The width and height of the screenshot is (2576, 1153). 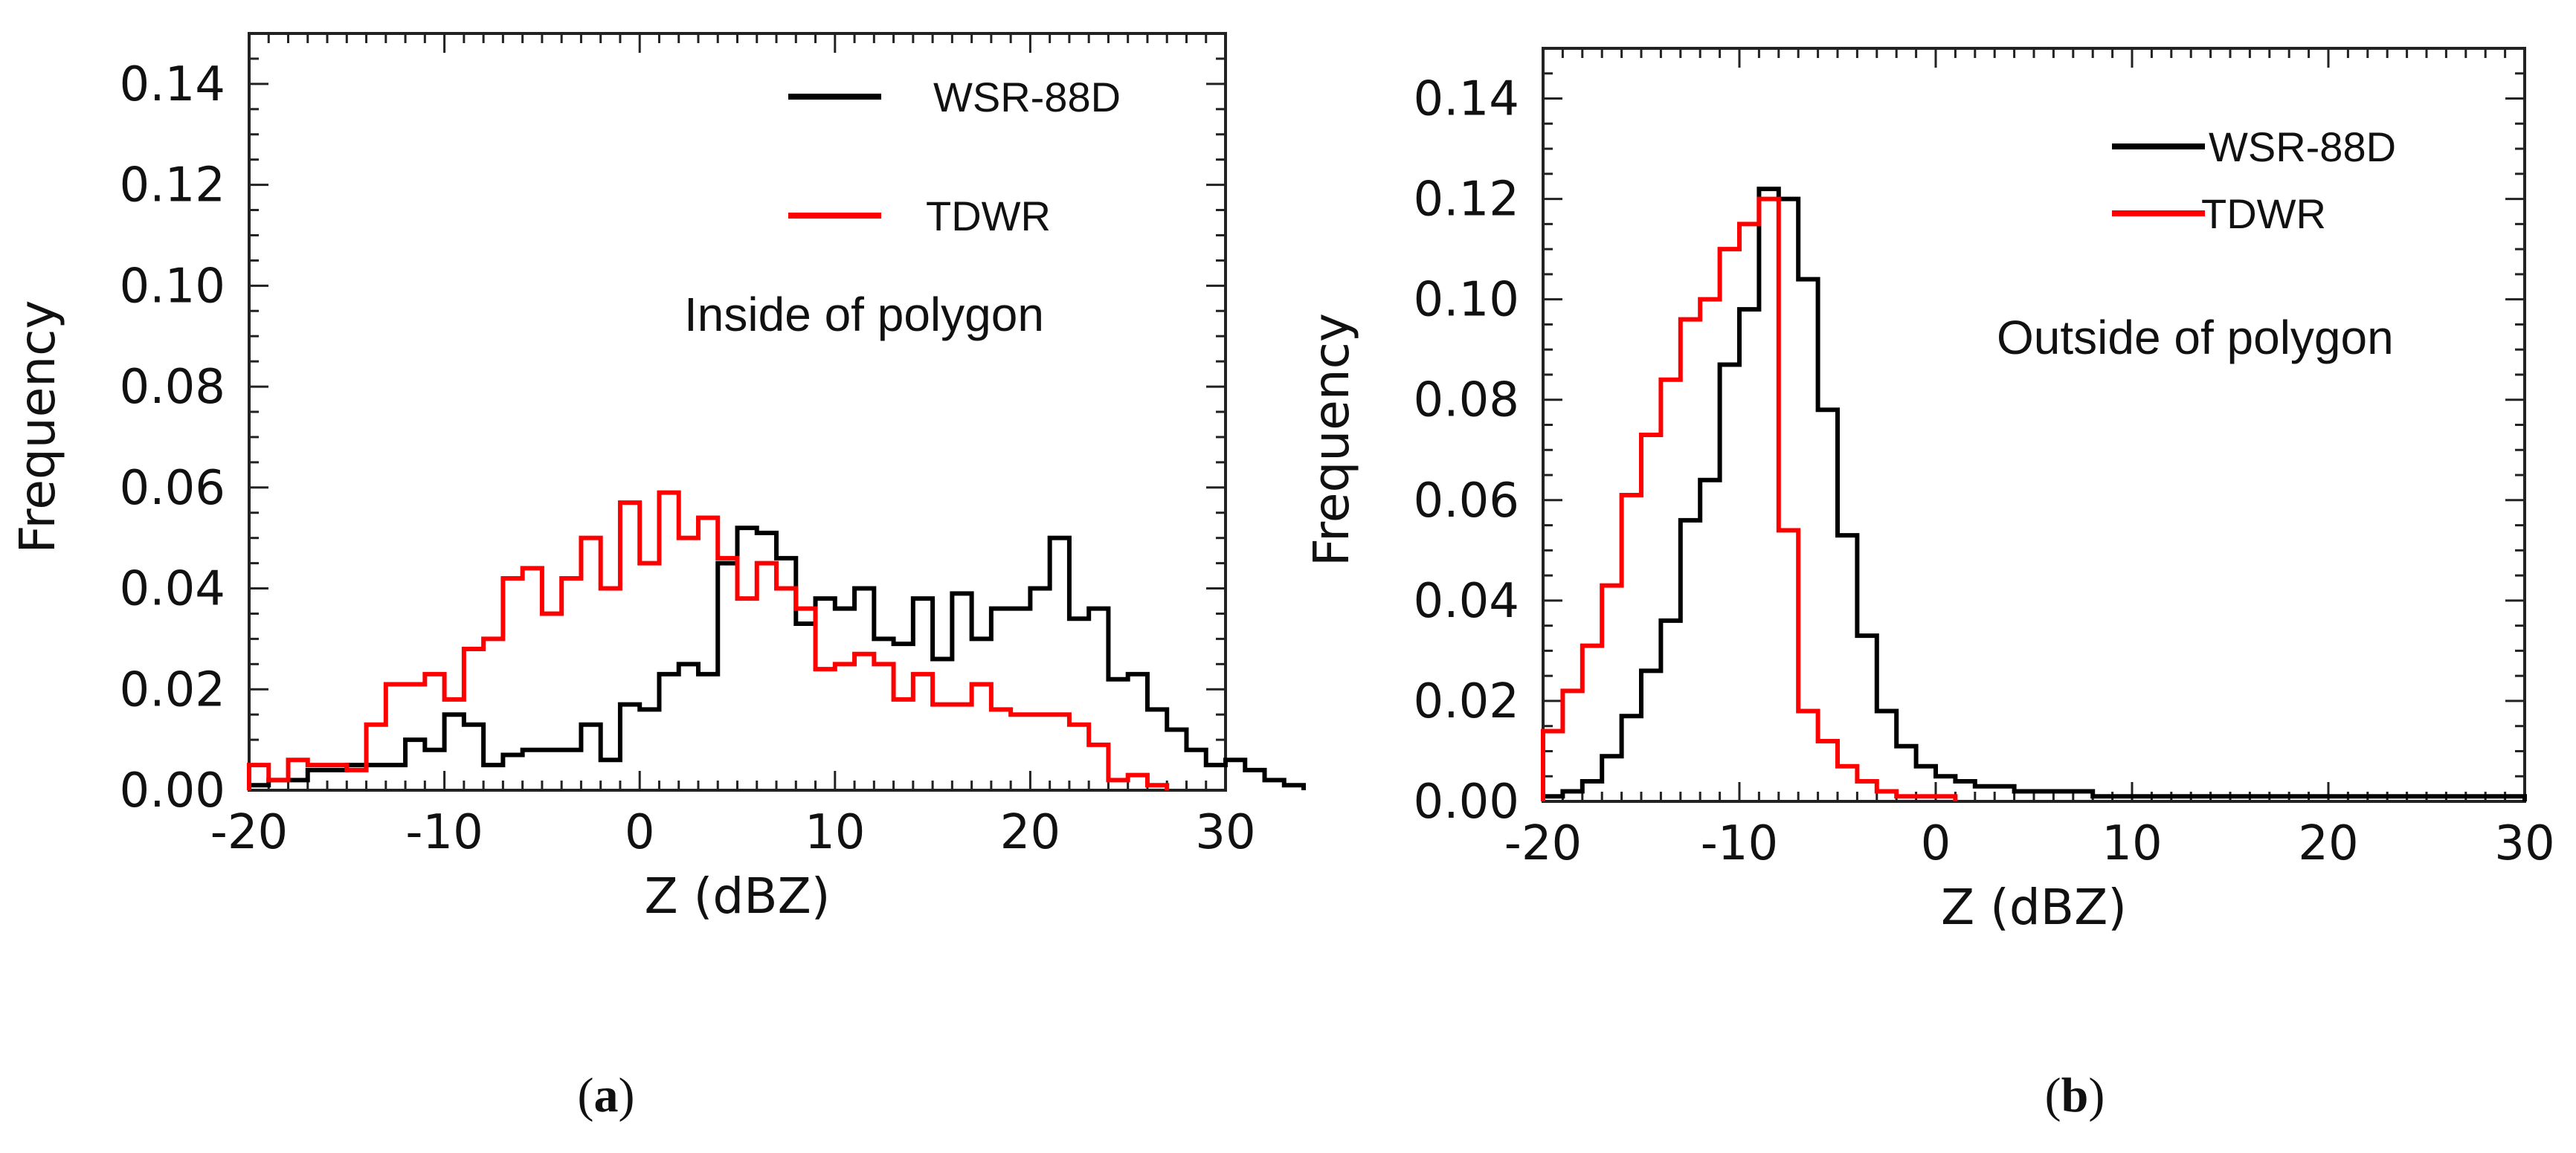 What do you see at coordinates (2195, 337) in the screenshot?
I see `panel-annotation: Outside of polygon` at bounding box center [2195, 337].